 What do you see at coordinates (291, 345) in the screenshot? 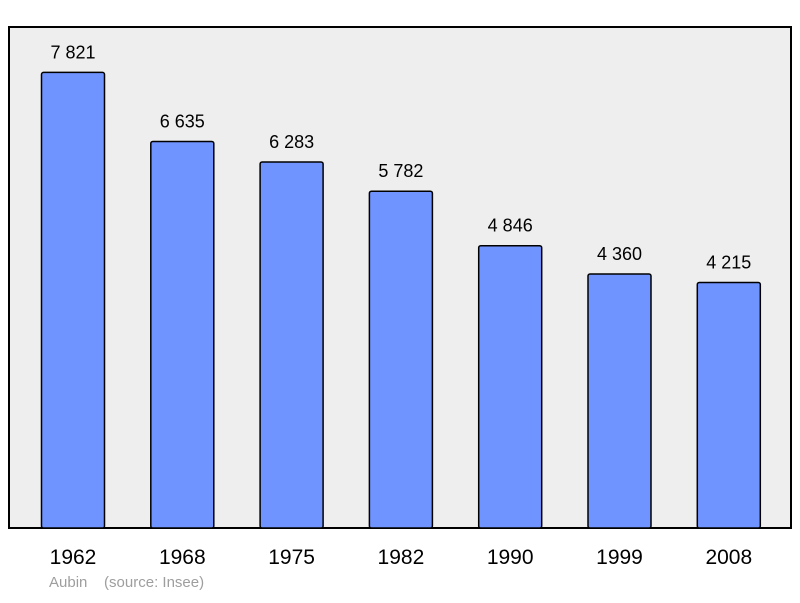
I see `bar-1975` at bounding box center [291, 345].